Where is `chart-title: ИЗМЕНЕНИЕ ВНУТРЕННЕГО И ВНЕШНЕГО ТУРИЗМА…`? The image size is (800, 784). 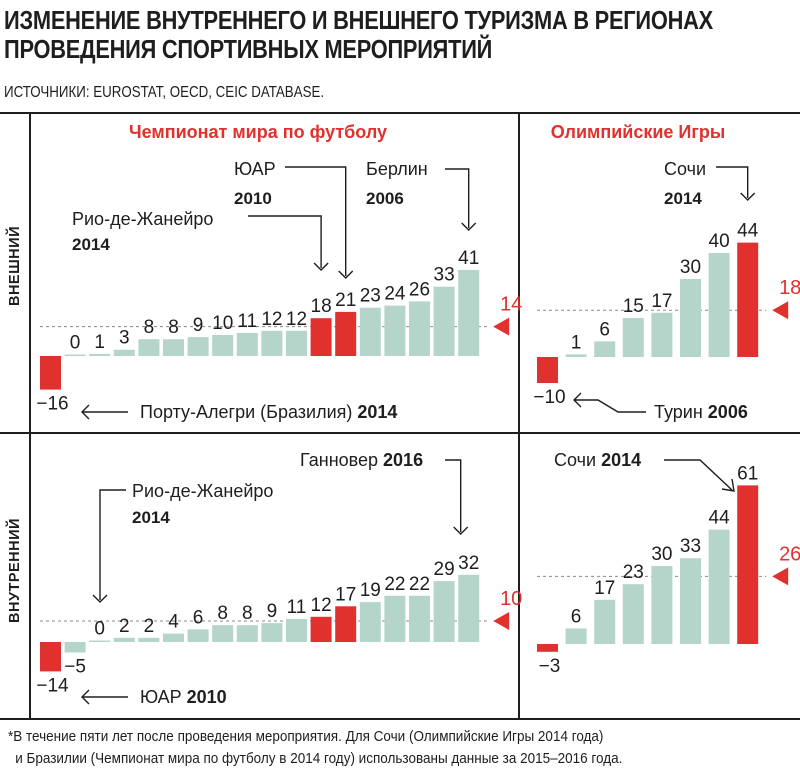 chart-title: ИЗМЕНЕНИЕ ВНУТРЕННЕГО И ВНЕШНЕГО ТУРИЗМА… is located at coordinates (358, 35).